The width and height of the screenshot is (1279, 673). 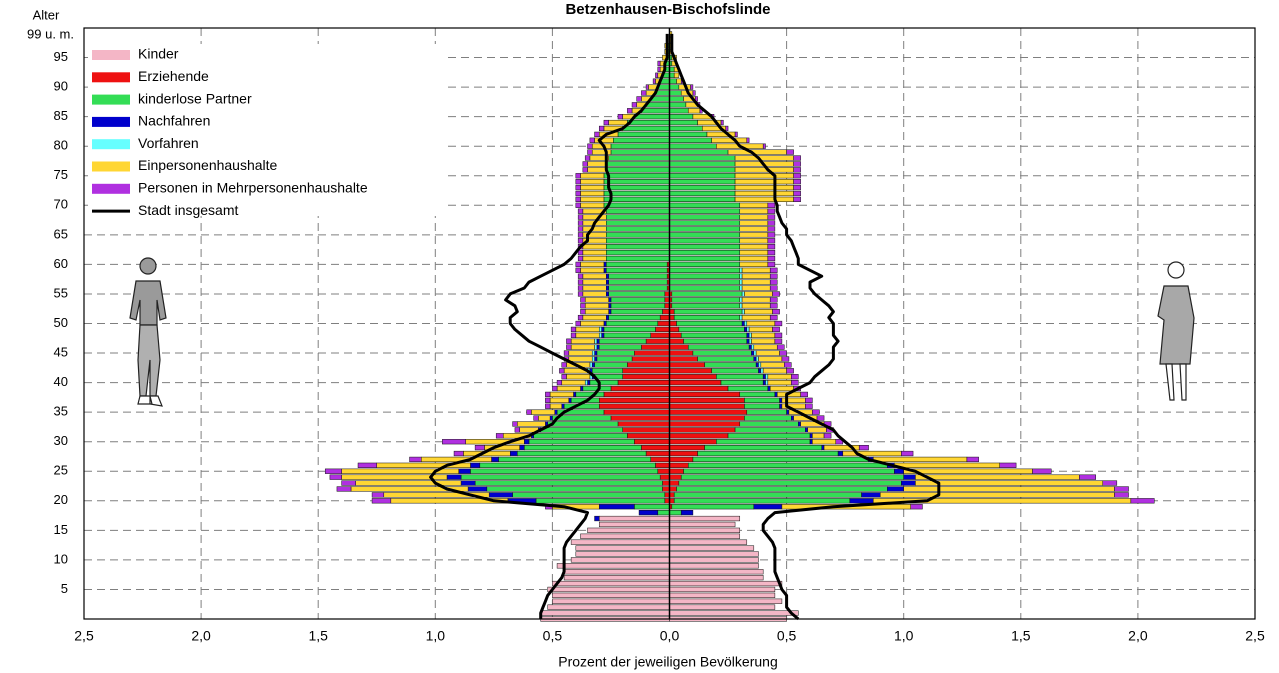 I want to click on legend-label: Erziehende, so click(x=173, y=76).